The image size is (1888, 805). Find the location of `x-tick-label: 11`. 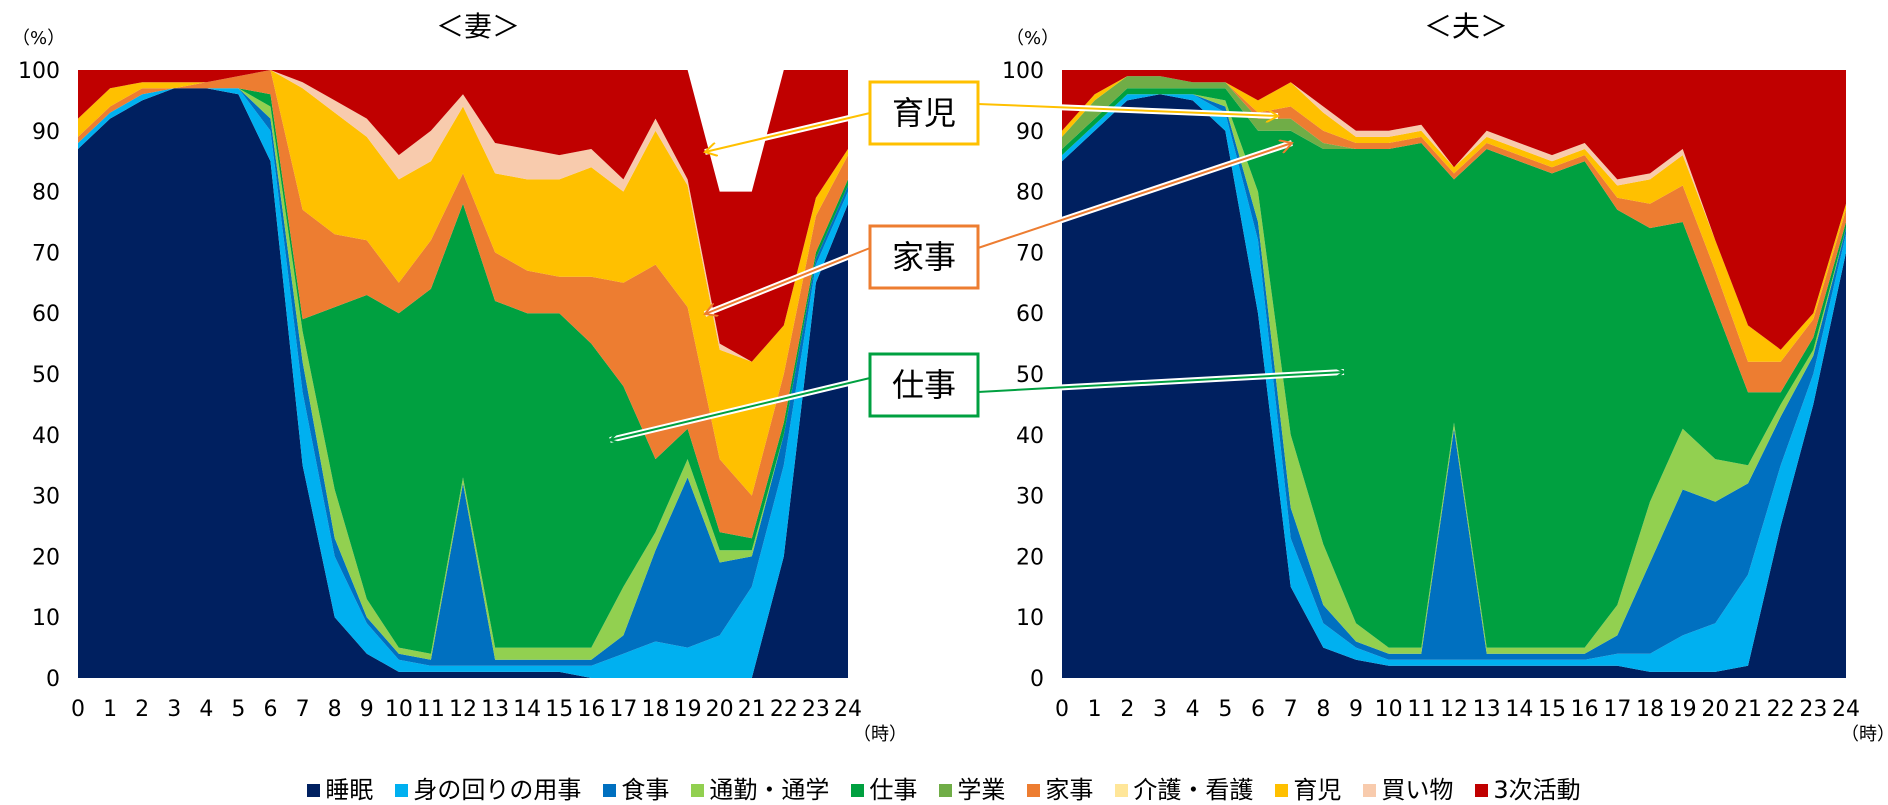

x-tick-label: 11 is located at coordinates (431, 709).